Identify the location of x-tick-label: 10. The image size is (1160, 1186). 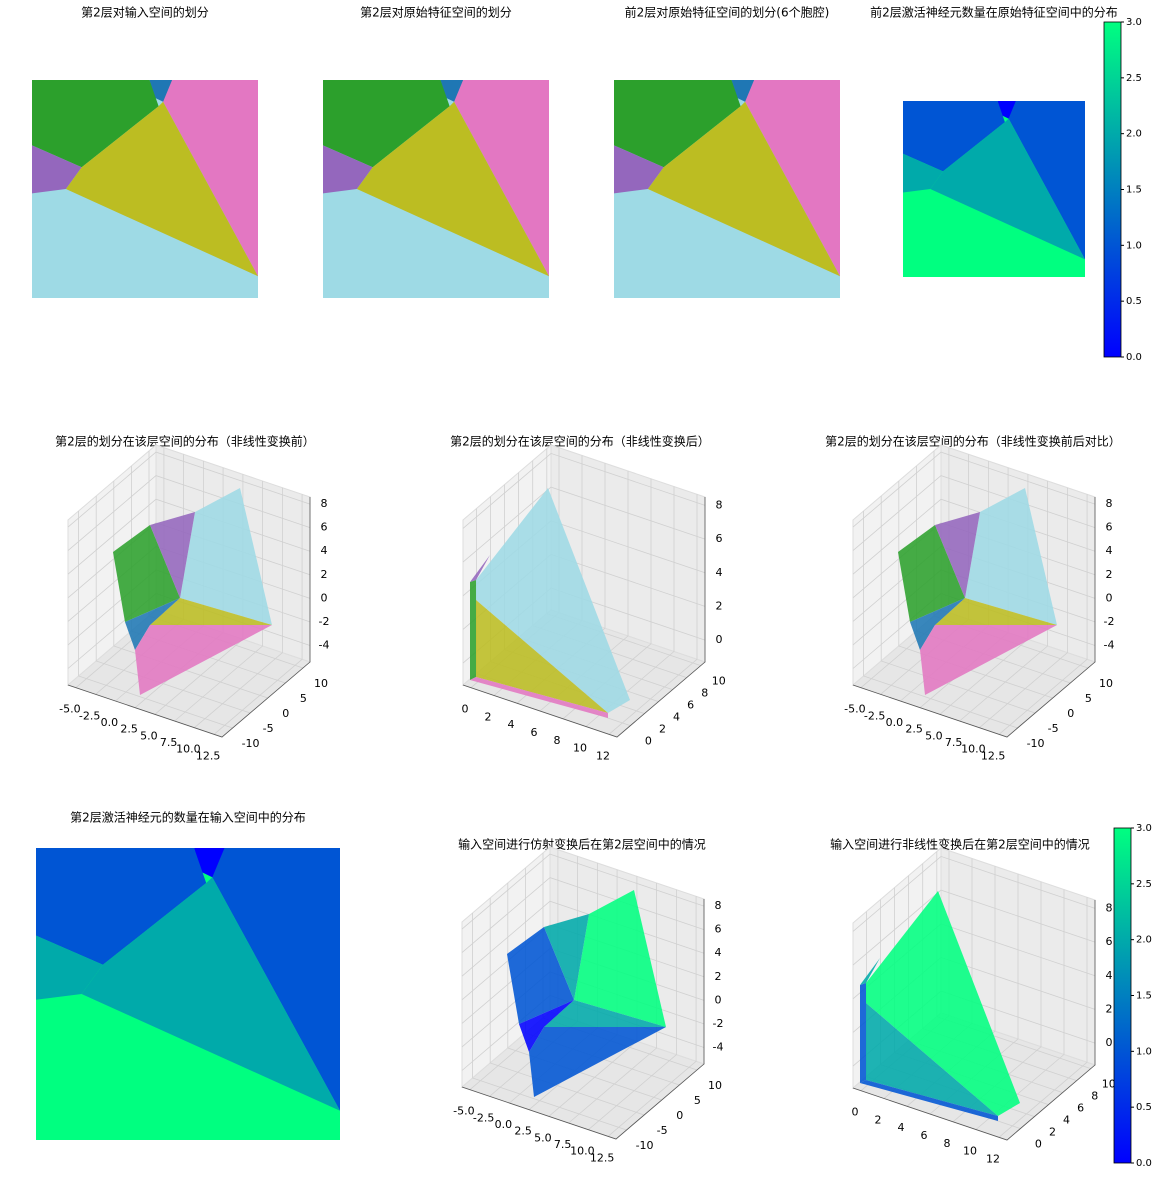
(970, 1151).